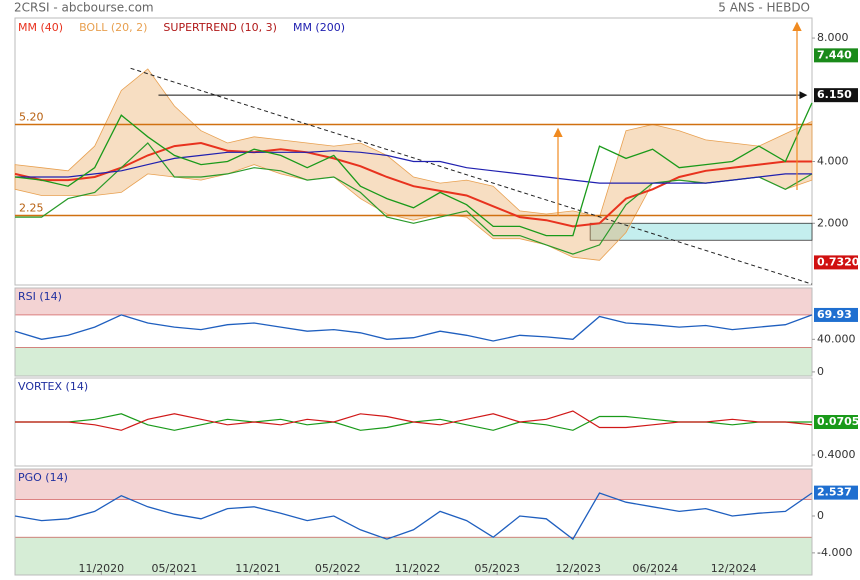 The width and height of the screenshot is (860, 580). What do you see at coordinates (53, 386) in the screenshot?
I see `panel-title: VORTEX (14)` at bounding box center [53, 386].